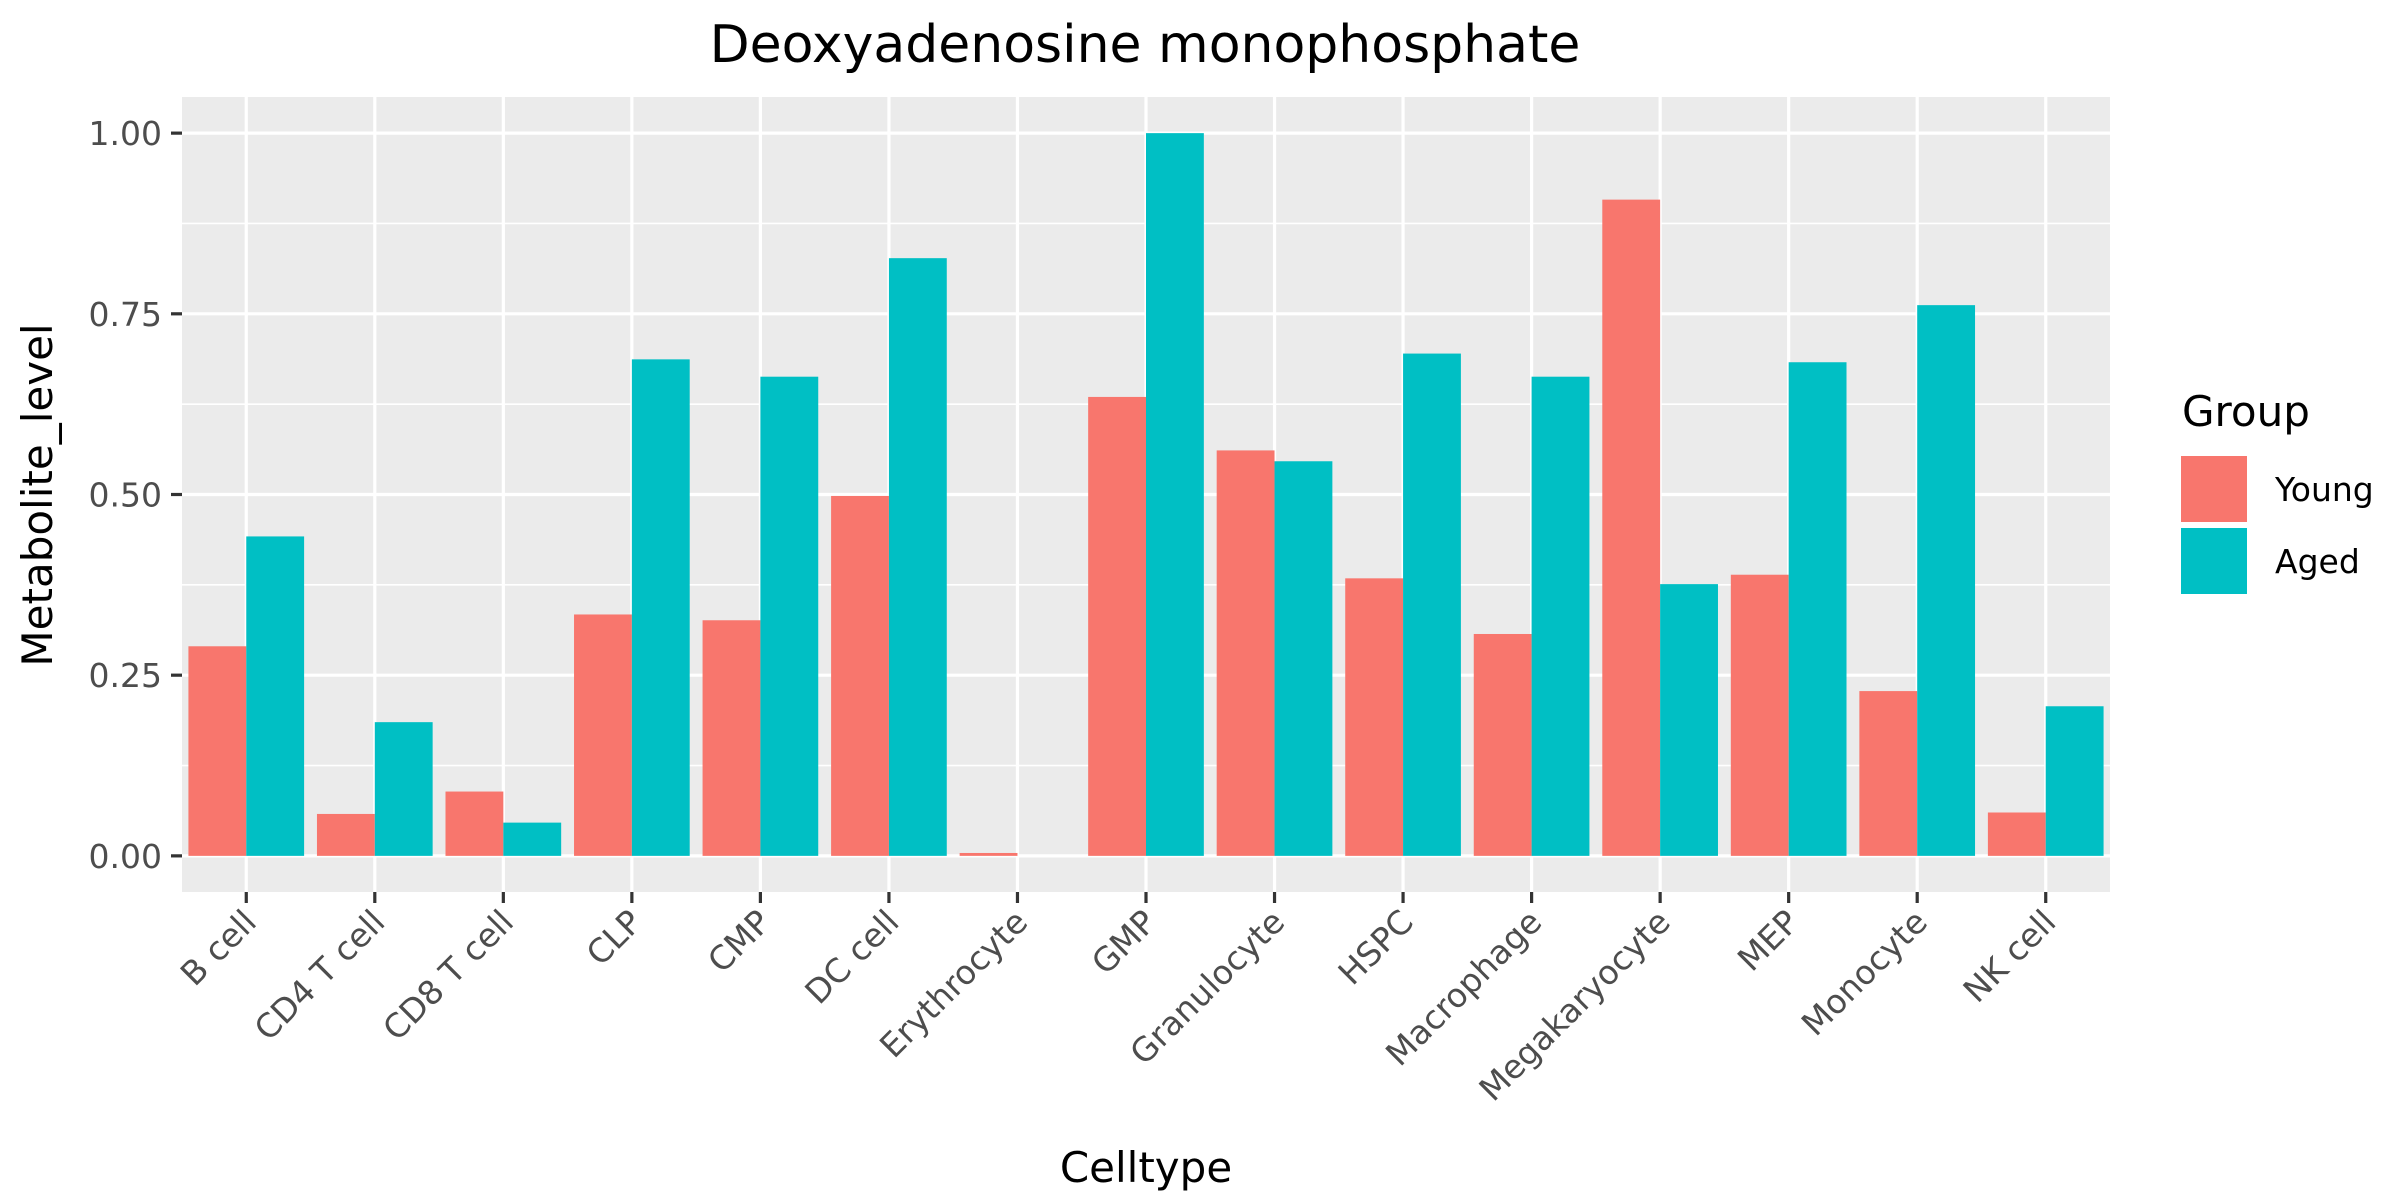 This screenshot has width=2400, height=1204. What do you see at coordinates (125, 133) in the screenshot?
I see `y-tick-label: 1.00` at bounding box center [125, 133].